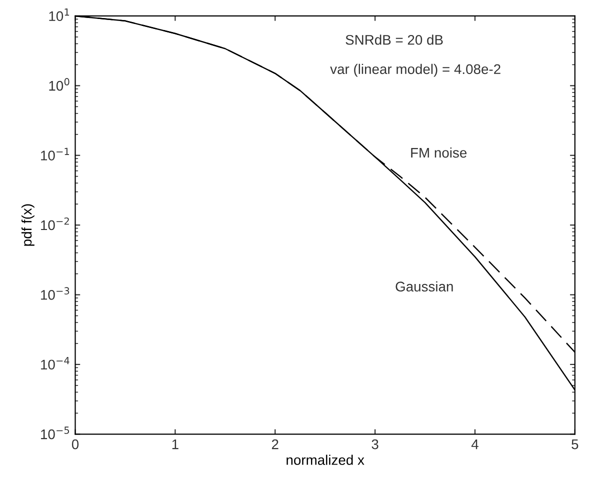 This screenshot has width=602, height=484. Describe the element at coordinates (439, 152) in the screenshot. I see `annotation: FM noise` at that location.